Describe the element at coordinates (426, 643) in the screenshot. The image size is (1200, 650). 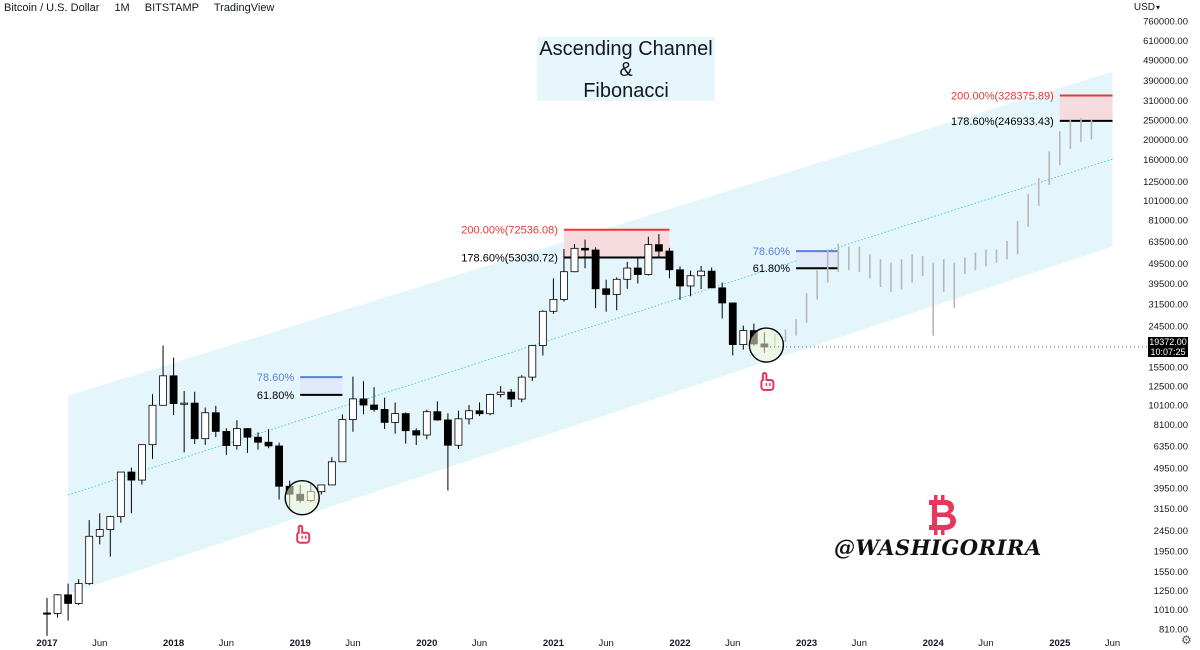
I see `x-tick-label: 2020` at that location.